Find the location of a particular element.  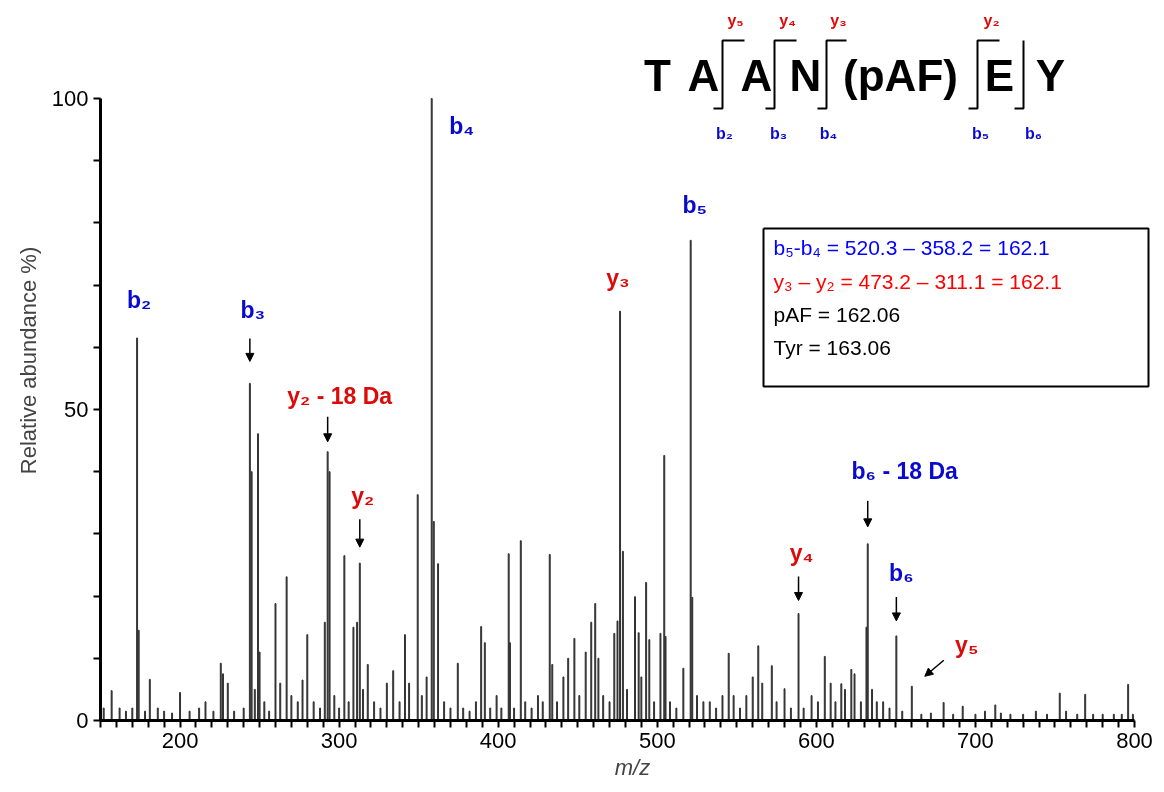

y-tick-label: 0 is located at coordinates (82, 720).